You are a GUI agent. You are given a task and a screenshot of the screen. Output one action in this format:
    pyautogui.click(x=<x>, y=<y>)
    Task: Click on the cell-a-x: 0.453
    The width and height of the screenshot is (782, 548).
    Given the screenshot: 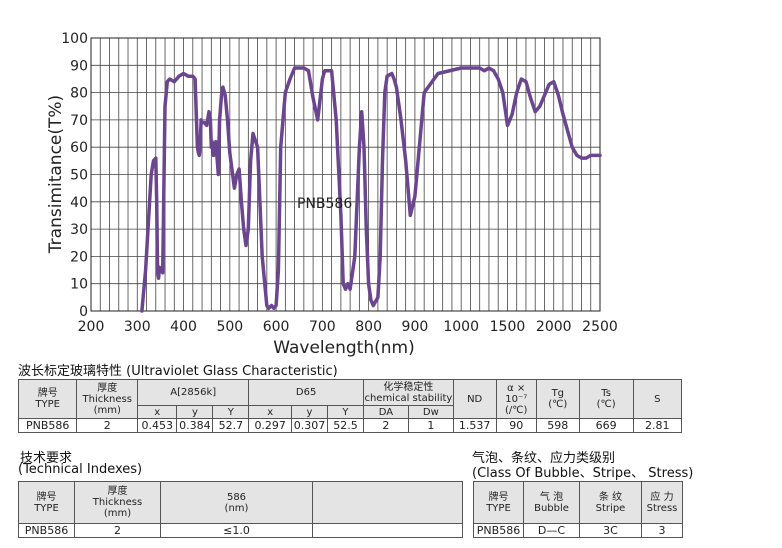 What is the action you would take?
    pyautogui.click(x=157, y=425)
    